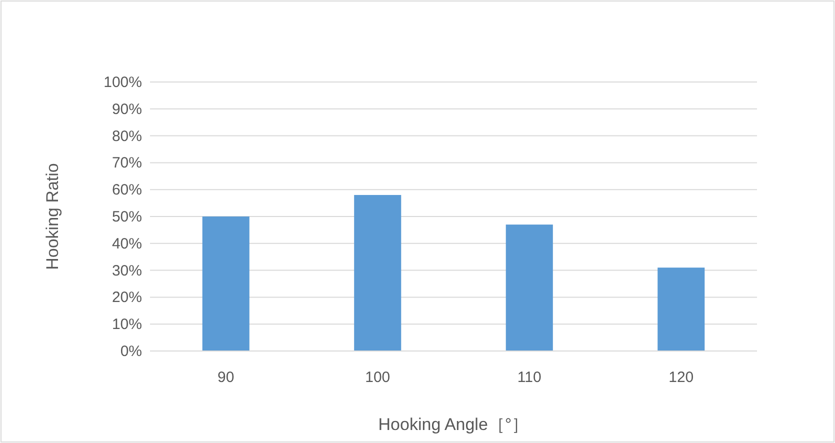 This screenshot has height=443, width=835. I want to click on x-tick-label: 120, so click(681, 377).